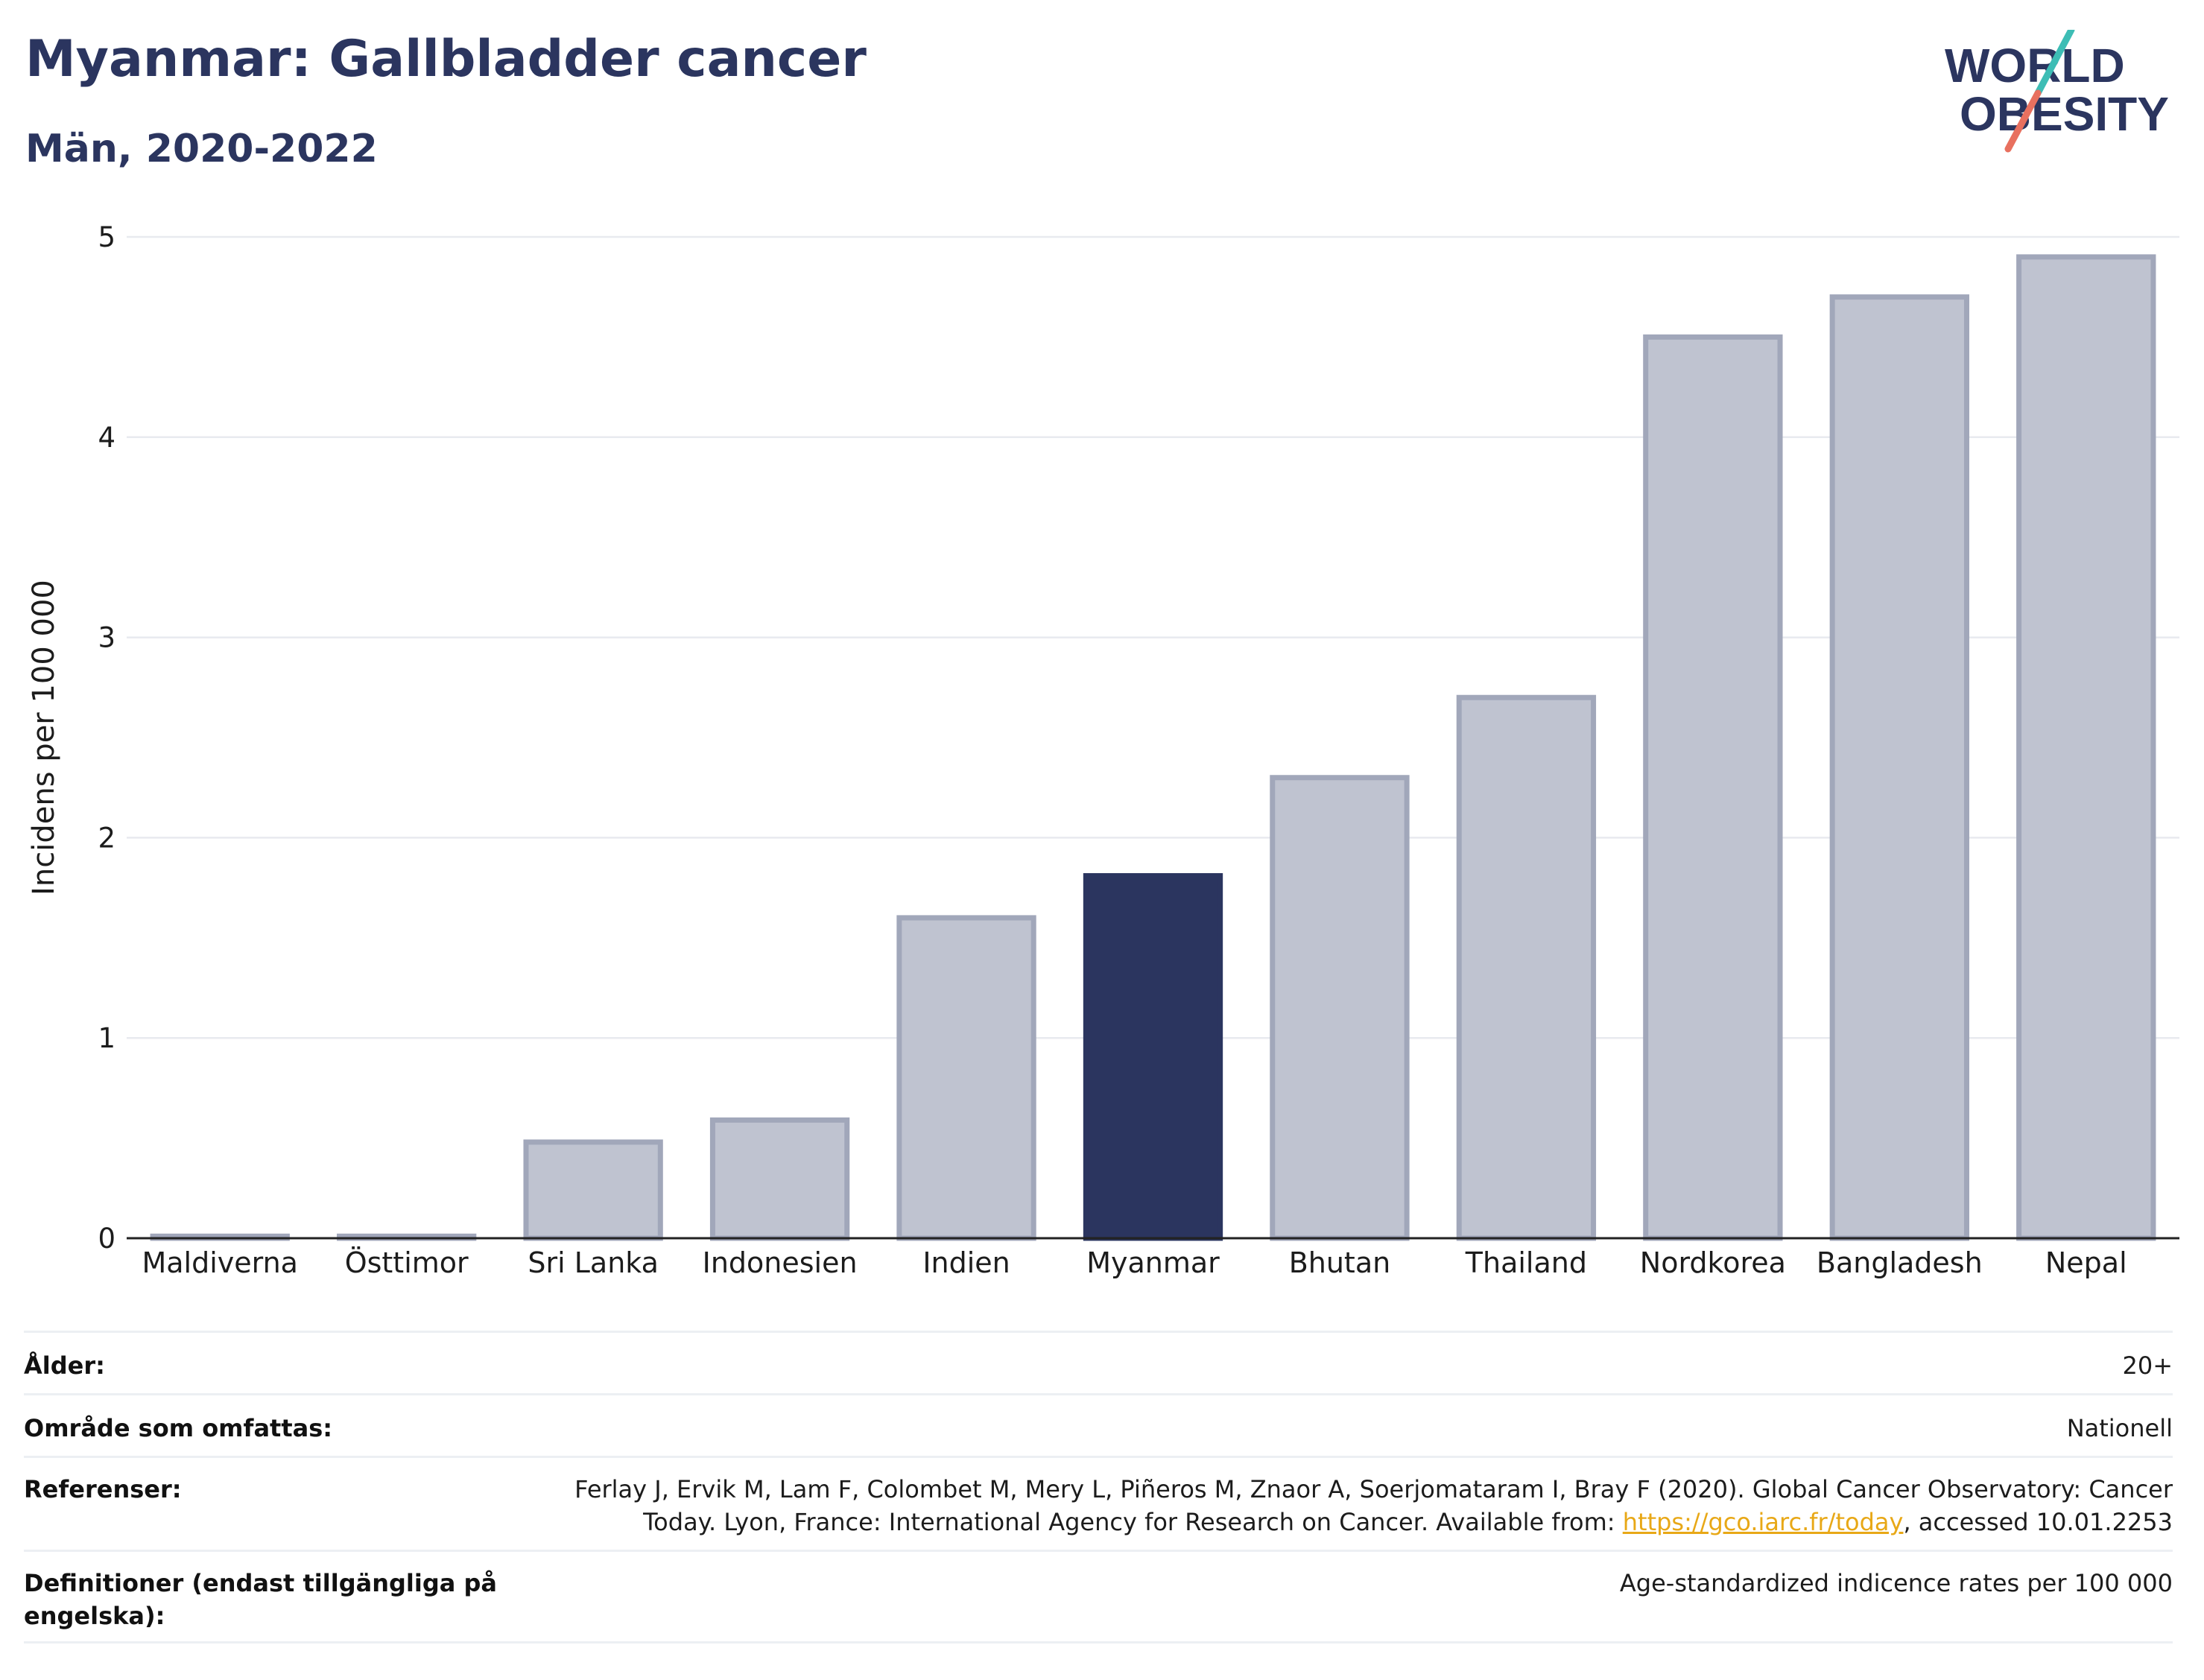  Describe the element at coordinates (2038, 1522) in the screenshot. I see `reference-accessed: , accessed 10.01.2253` at that location.